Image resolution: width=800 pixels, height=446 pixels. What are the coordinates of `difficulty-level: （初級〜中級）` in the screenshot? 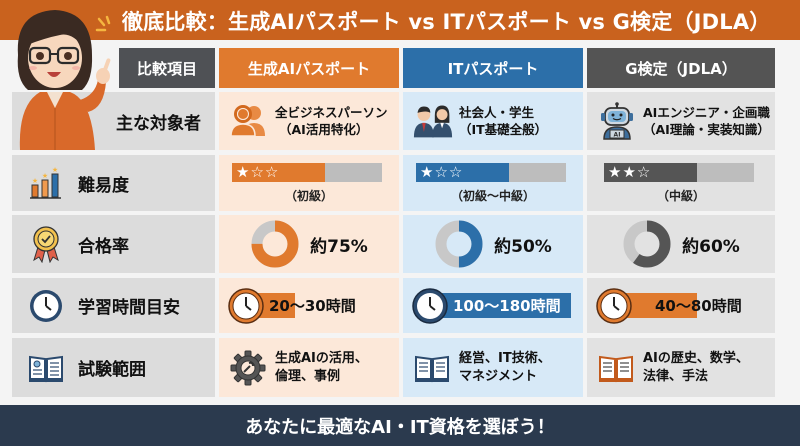 It's located at (492, 195).